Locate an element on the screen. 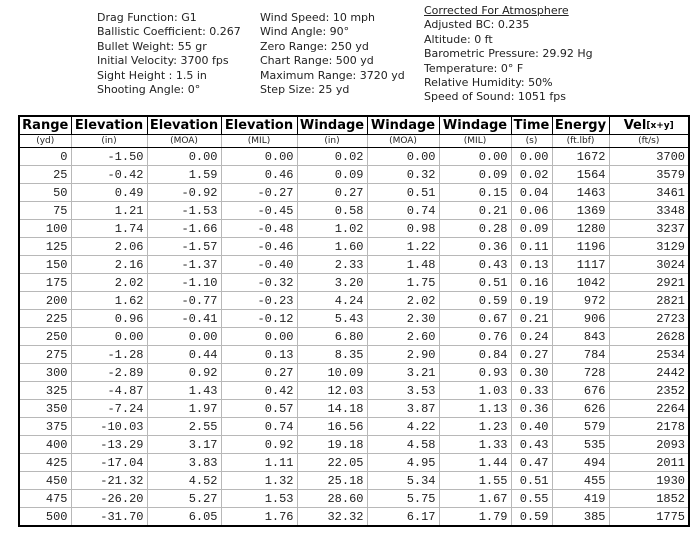  cell: 1280 is located at coordinates (580, 228).